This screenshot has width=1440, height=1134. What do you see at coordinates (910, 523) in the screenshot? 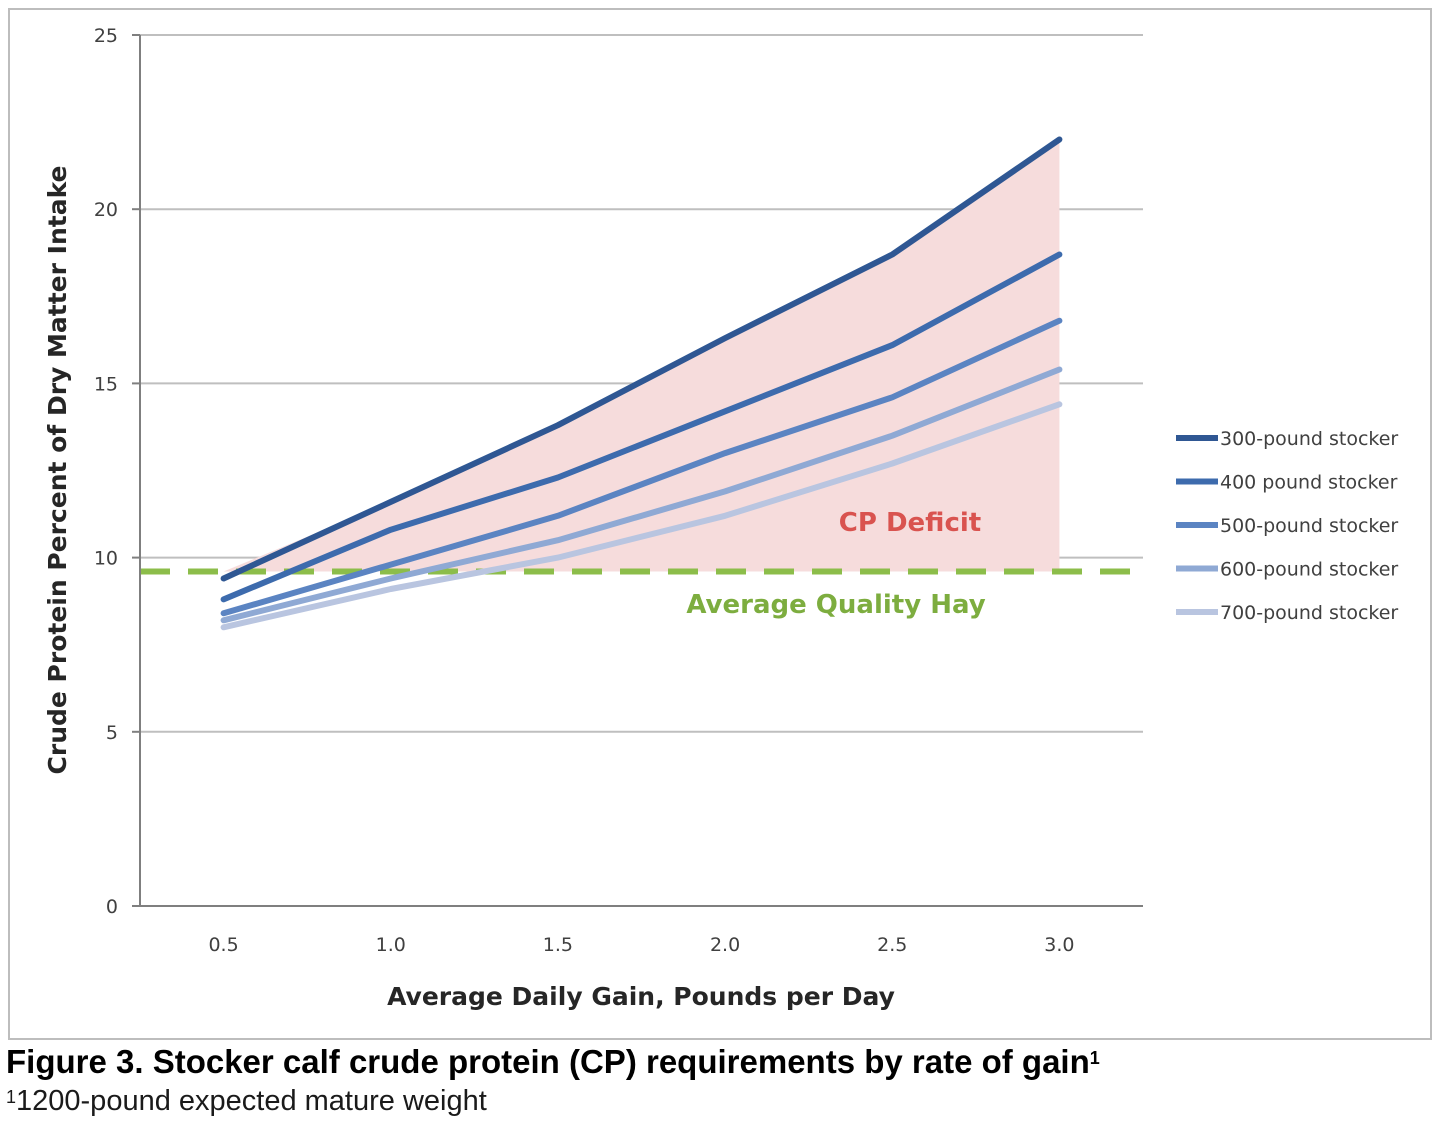
I see `cp-deficit-label: CP Deficit` at bounding box center [910, 523].